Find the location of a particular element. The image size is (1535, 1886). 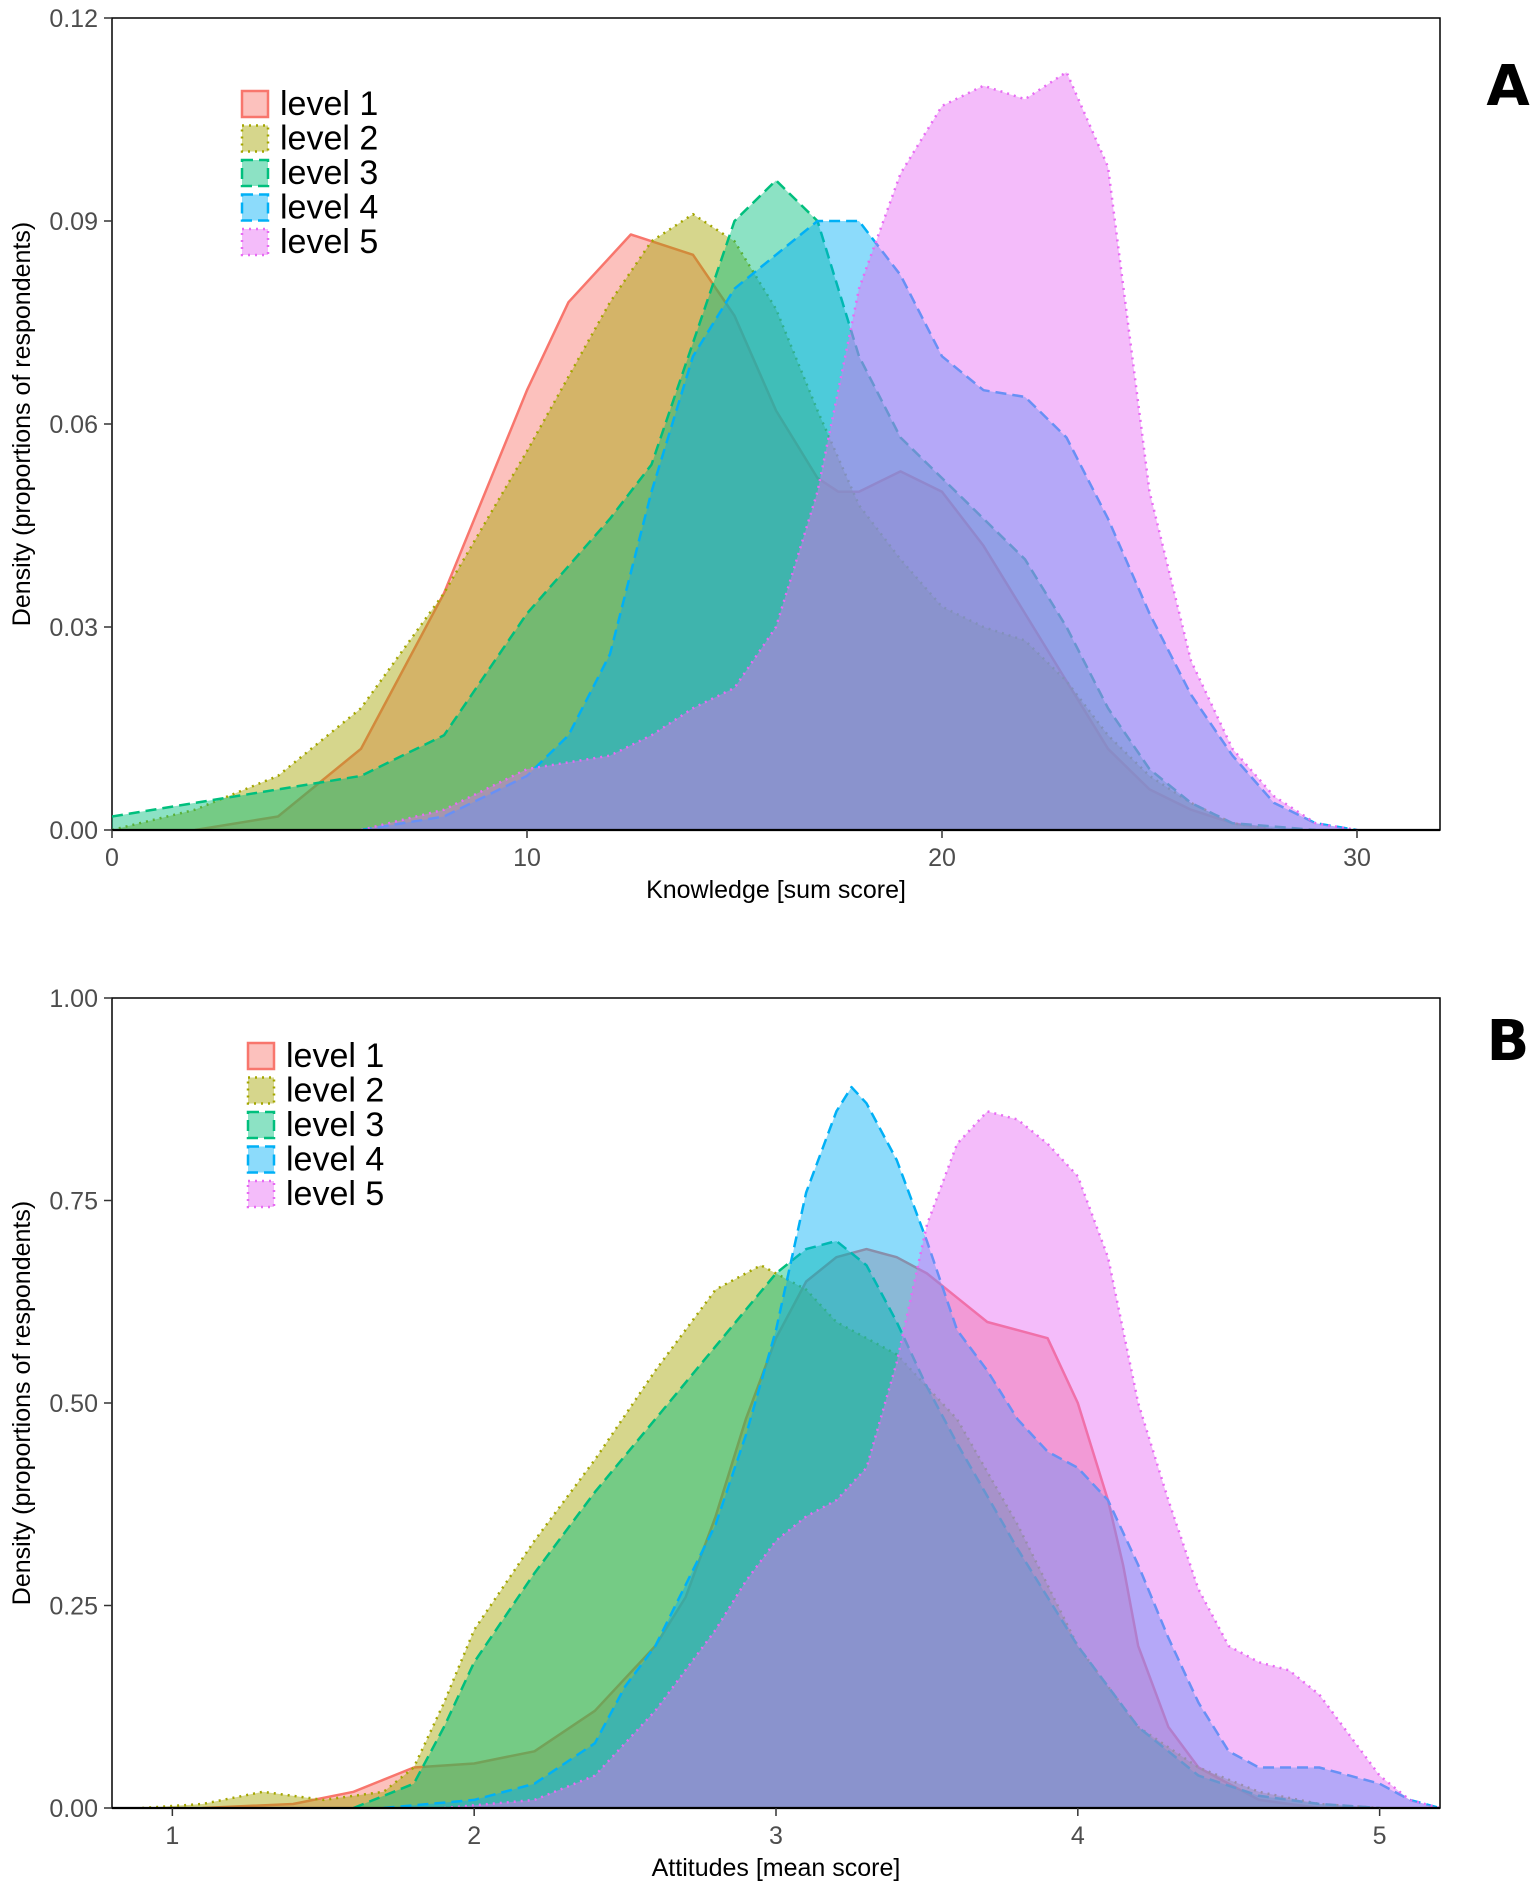

panel-b-y-tick-label: 0.50 is located at coordinates (73, 1404).